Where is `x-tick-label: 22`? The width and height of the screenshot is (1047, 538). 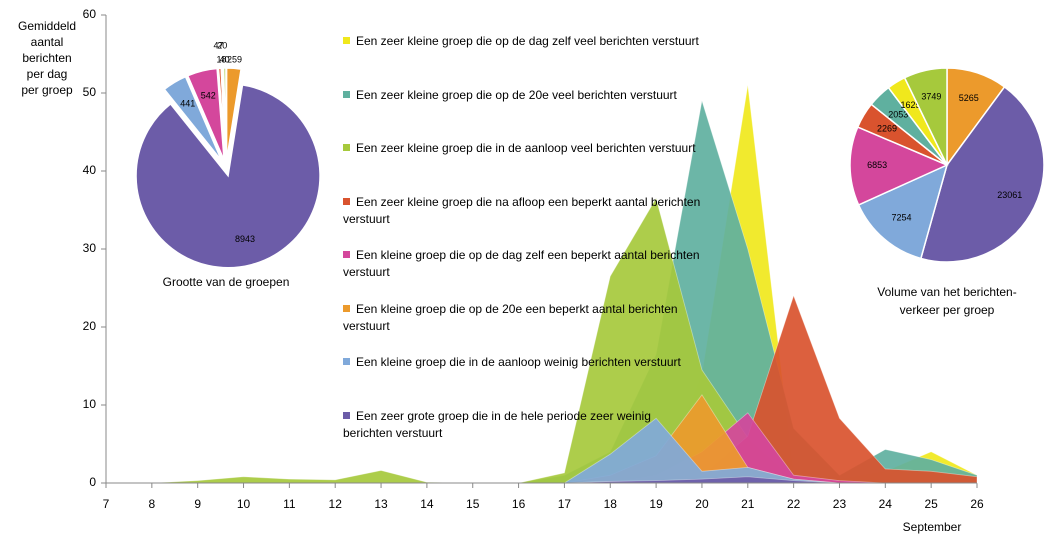
x-tick-label: 22 is located at coordinates (794, 504).